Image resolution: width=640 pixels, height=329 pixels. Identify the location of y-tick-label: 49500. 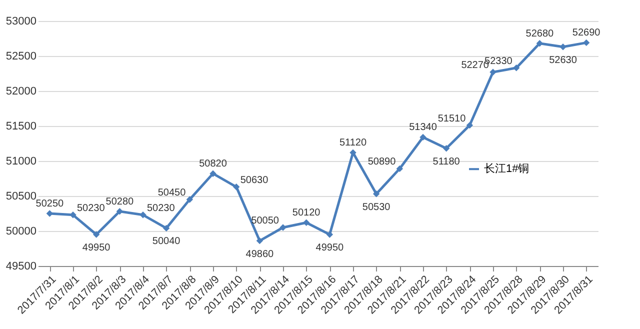
(21, 266).